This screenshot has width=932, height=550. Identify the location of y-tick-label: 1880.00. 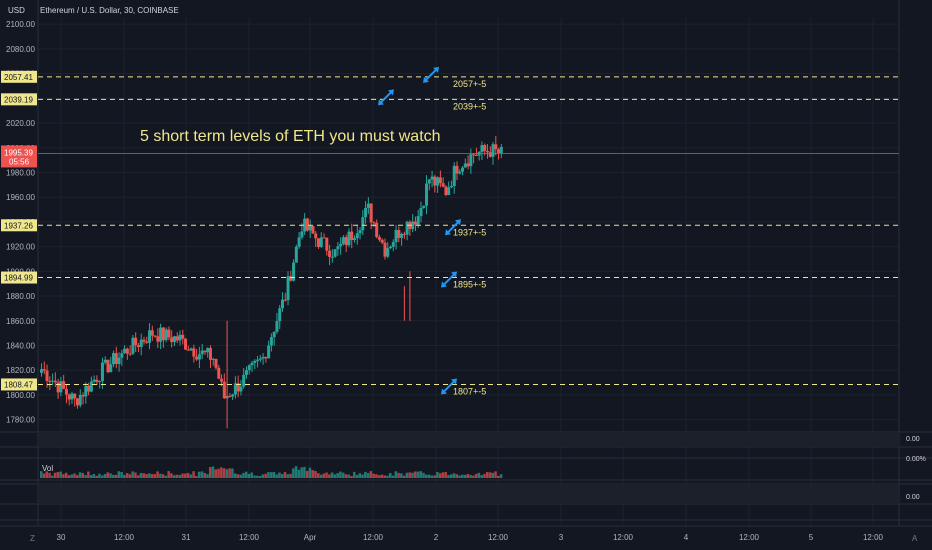
(20, 296).